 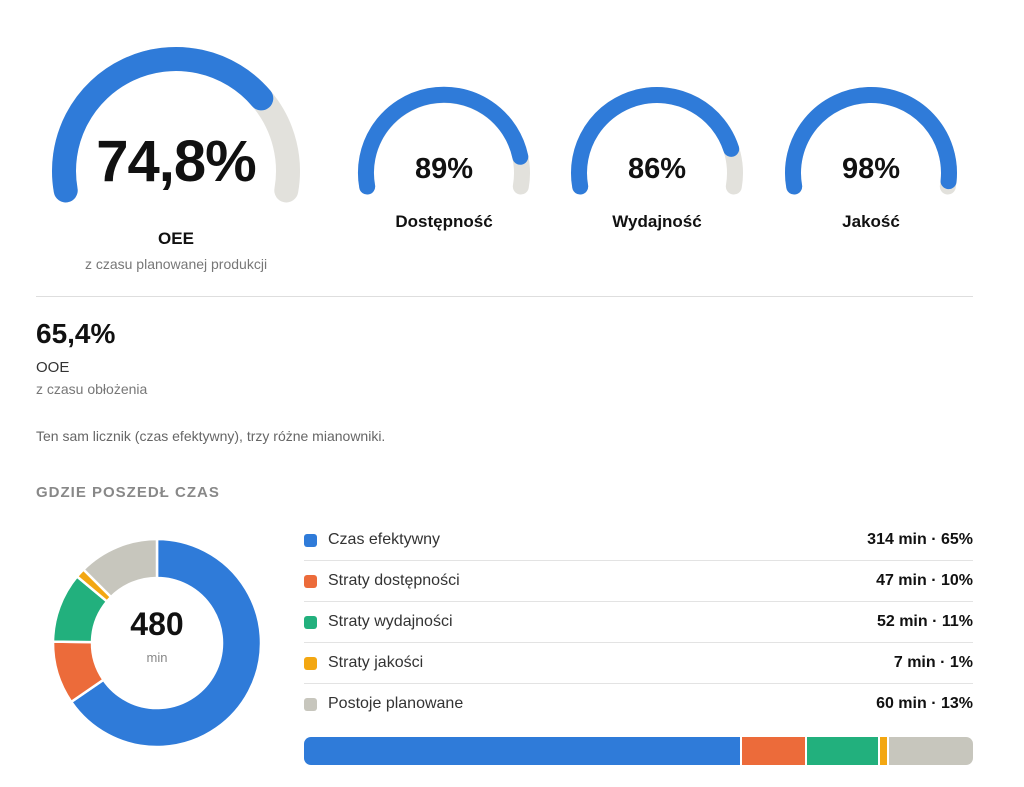 I want to click on donut-slice-planned-stops, so click(x=120, y=568).